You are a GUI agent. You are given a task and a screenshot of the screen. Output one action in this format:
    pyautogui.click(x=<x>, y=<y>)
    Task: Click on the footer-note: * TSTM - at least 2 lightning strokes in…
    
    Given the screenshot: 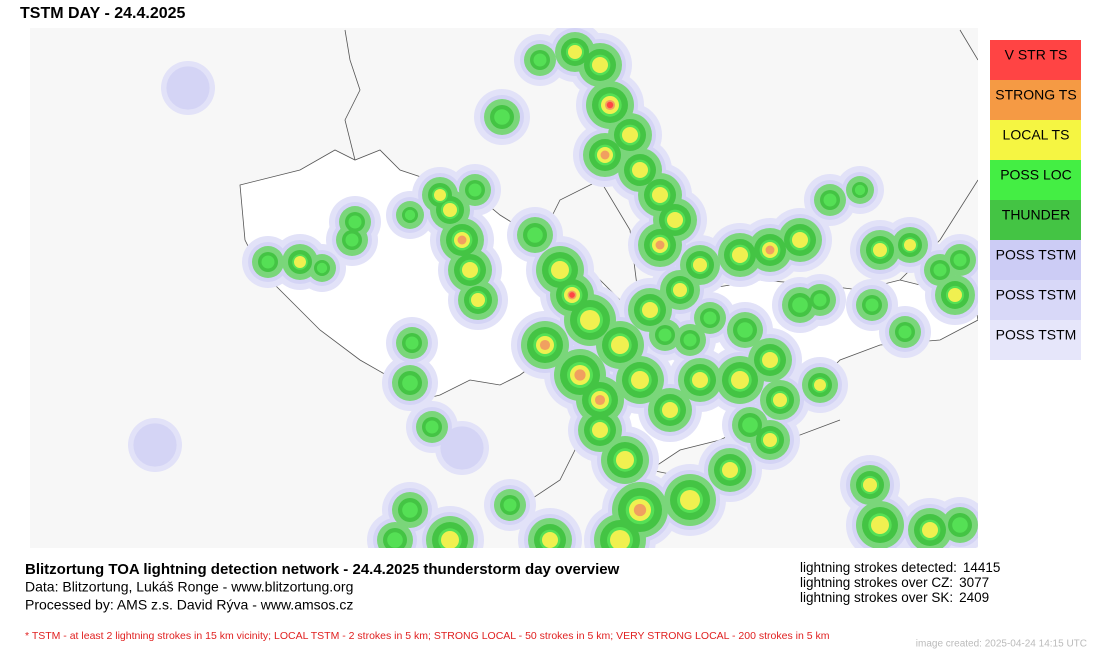 What is the action you would take?
    pyautogui.click(x=427, y=636)
    